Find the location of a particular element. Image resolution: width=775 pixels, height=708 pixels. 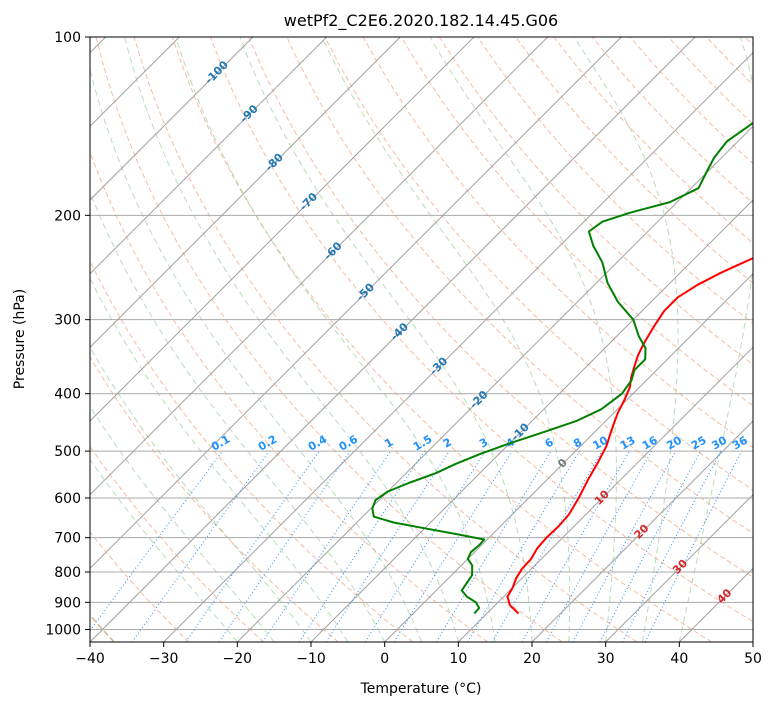

x-tick-label: 50 is located at coordinates (753, 659).